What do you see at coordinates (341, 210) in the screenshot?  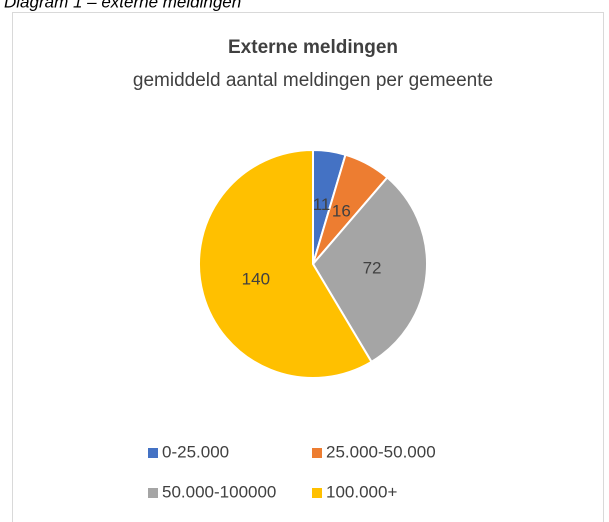 I see `data-label: 16` at bounding box center [341, 210].